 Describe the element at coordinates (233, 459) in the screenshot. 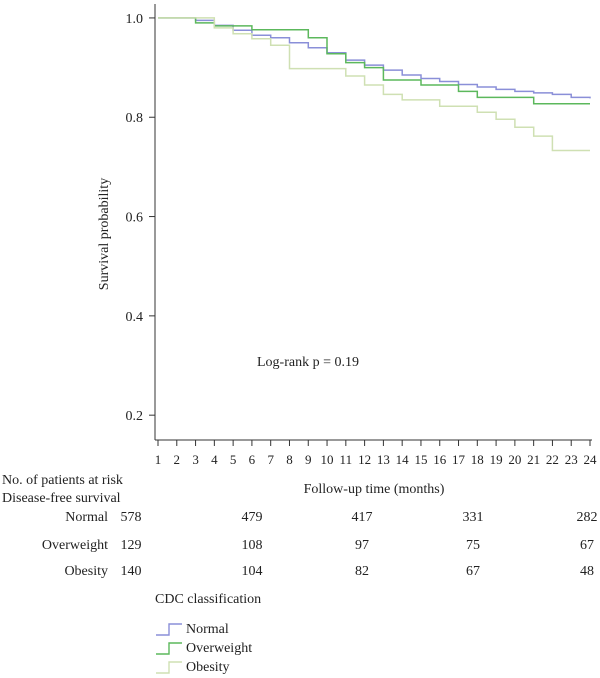

I see `x-tick-label: 5` at that location.